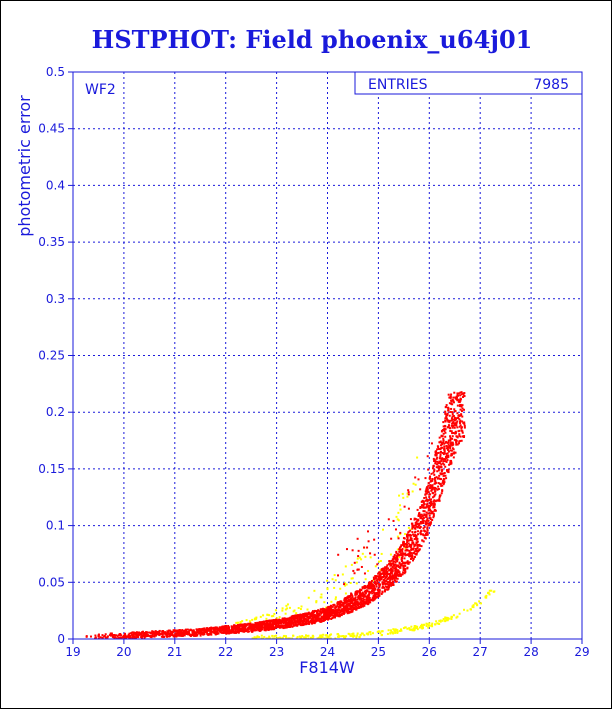 This screenshot has height=710, width=612. What do you see at coordinates (24, 166) in the screenshot?
I see `y-axis-label: photometric error` at bounding box center [24, 166].